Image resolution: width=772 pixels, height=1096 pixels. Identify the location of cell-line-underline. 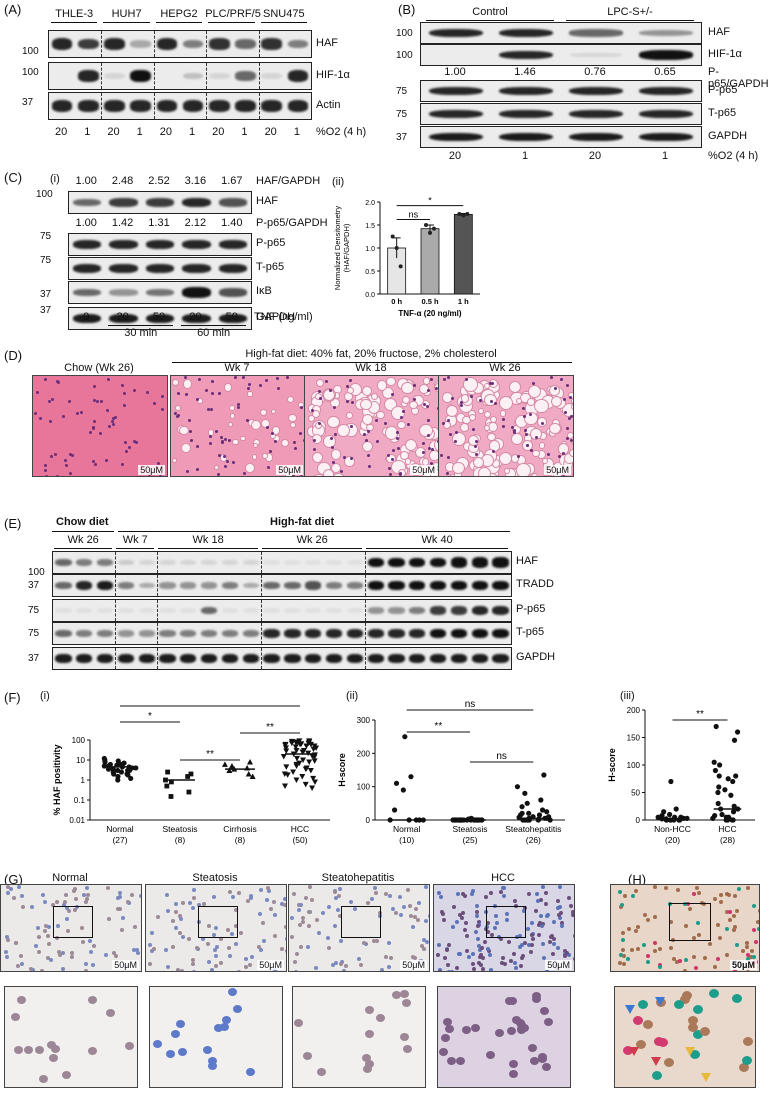
(74, 22).